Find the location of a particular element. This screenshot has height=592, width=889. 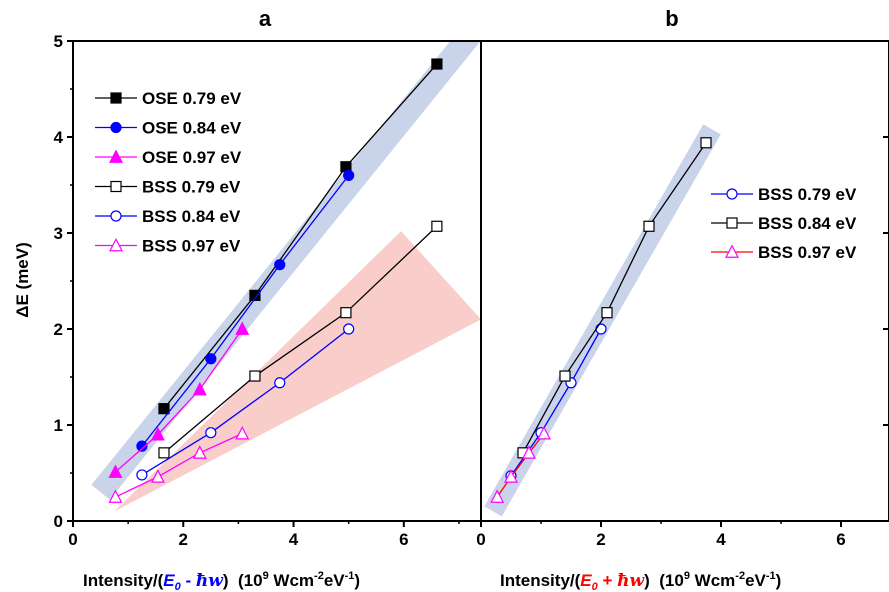

y-axis-label: ΔE (meV) is located at coordinates (22, 280).